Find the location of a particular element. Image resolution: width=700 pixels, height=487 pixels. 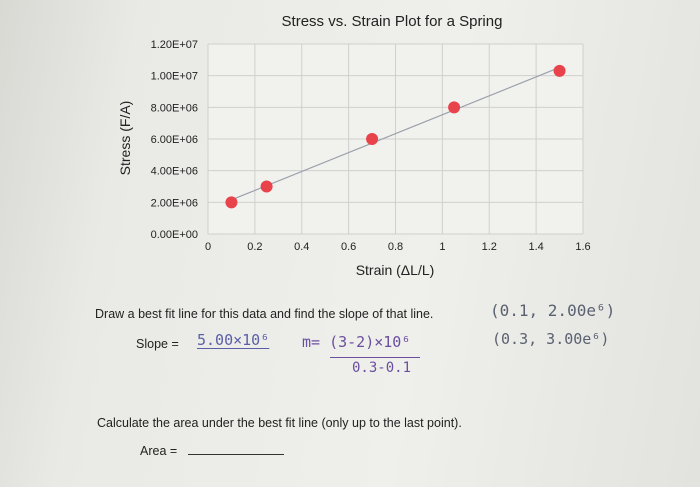

point-one: (0.1, 2.00e⁶) is located at coordinates (553, 310).